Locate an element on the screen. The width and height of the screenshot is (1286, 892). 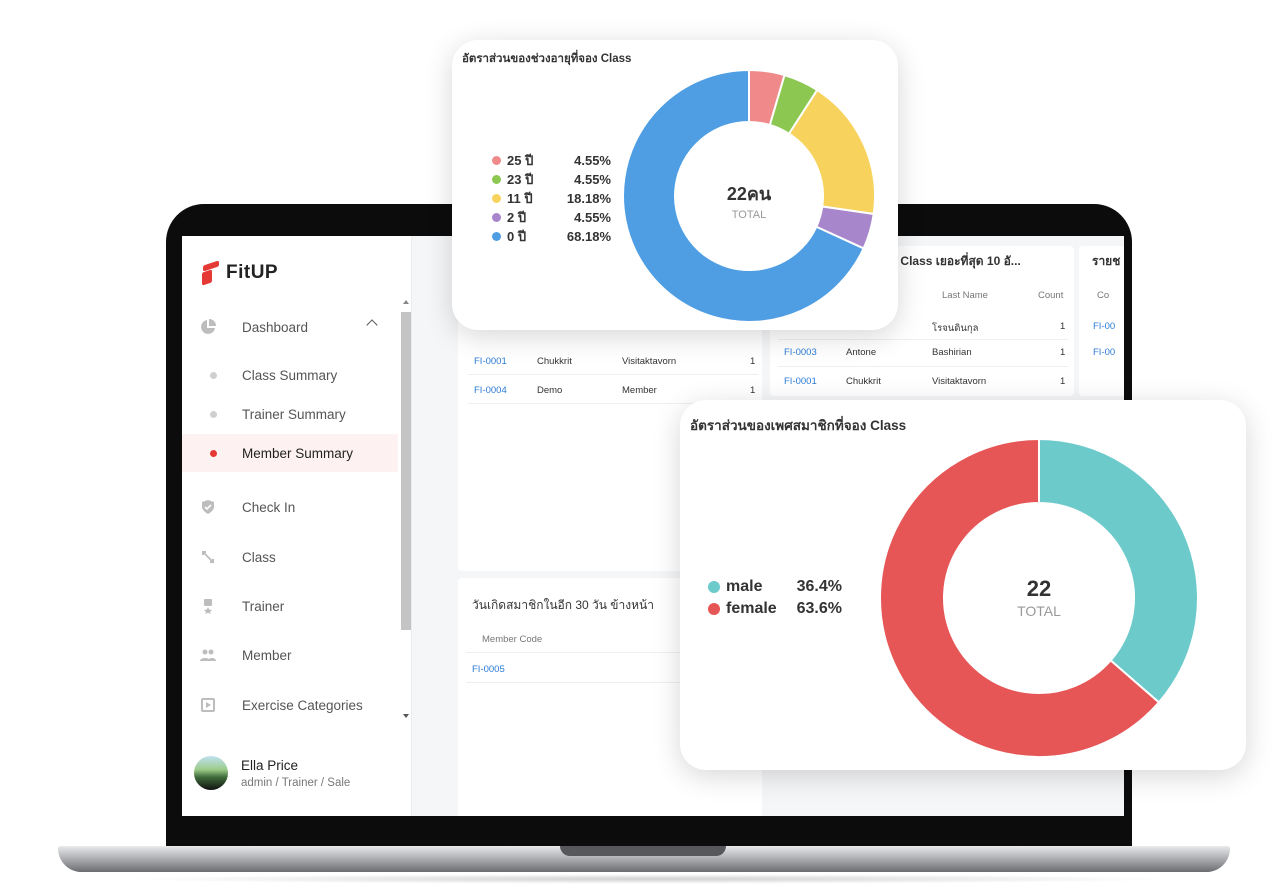
age-donut-chart is located at coordinates (749, 195).